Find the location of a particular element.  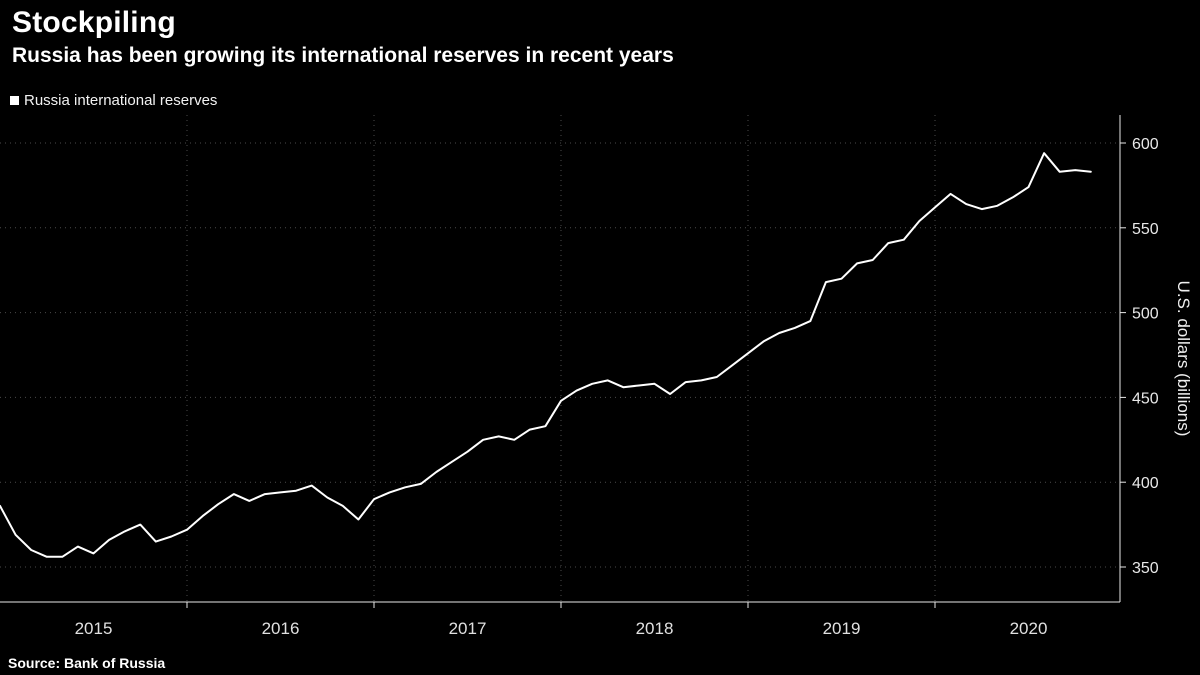

x-tick-label: 2017 is located at coordinates (468, 628).